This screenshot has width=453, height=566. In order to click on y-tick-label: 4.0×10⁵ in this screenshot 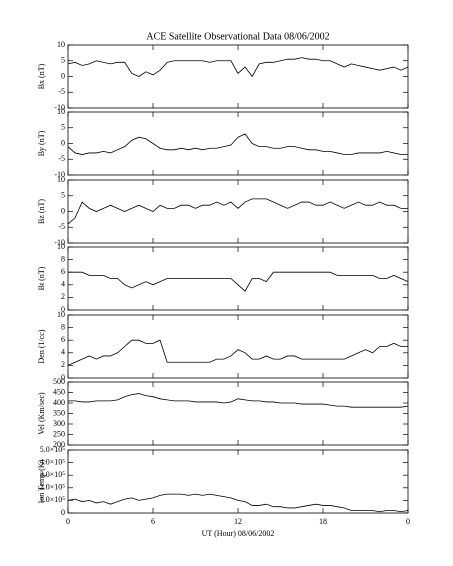, I will do `click(53, 461)`.